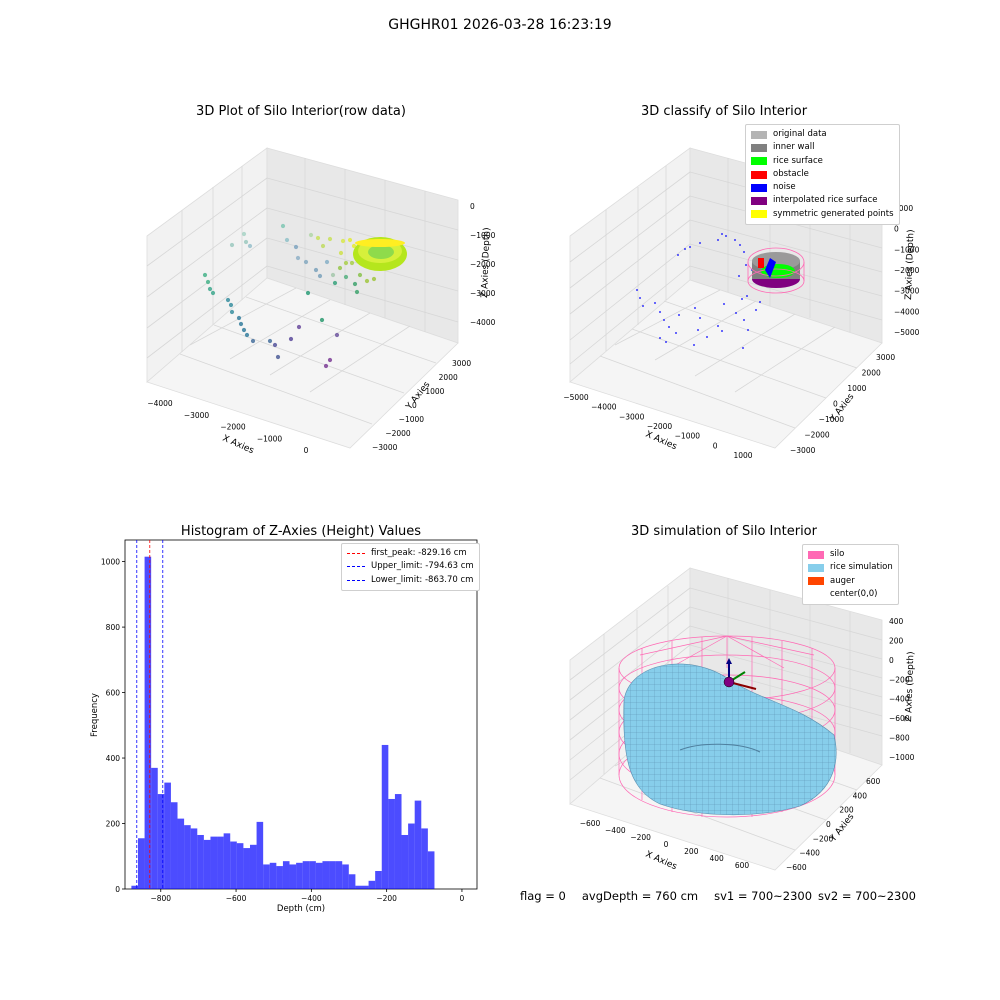  Describe the element at coordinates (902, 757) in the screenshot. I see `simulation-ztick-label: −1000` at that location.